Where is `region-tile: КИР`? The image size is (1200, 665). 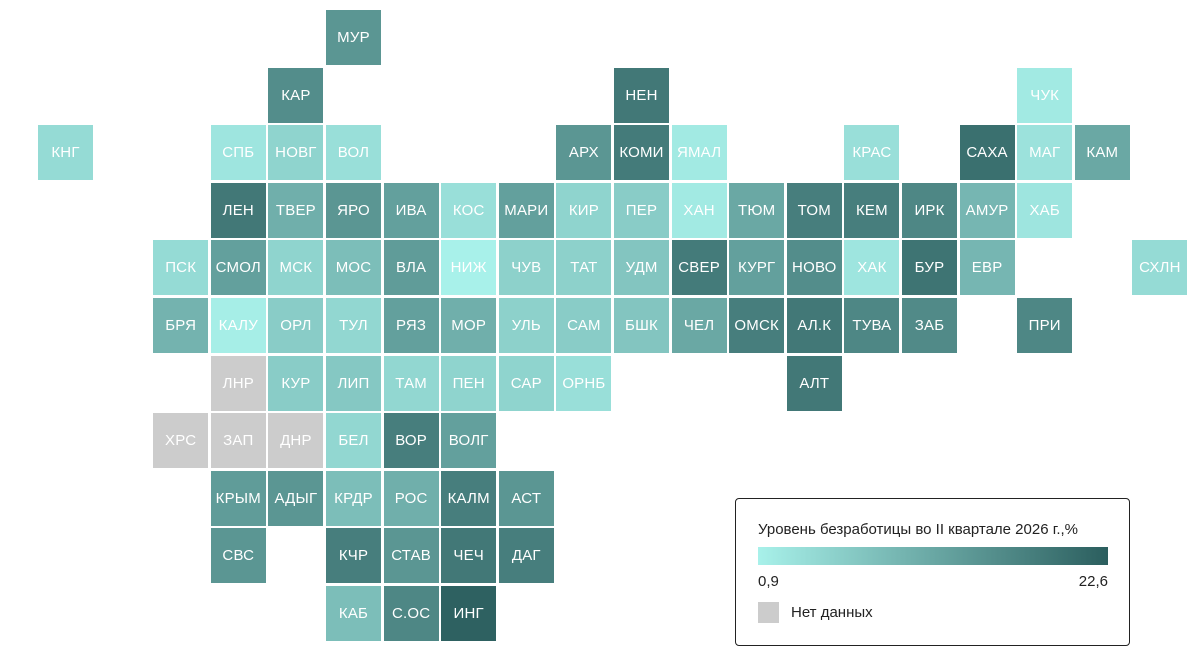
region-tile: КИР is located at coordinates (584, 210).